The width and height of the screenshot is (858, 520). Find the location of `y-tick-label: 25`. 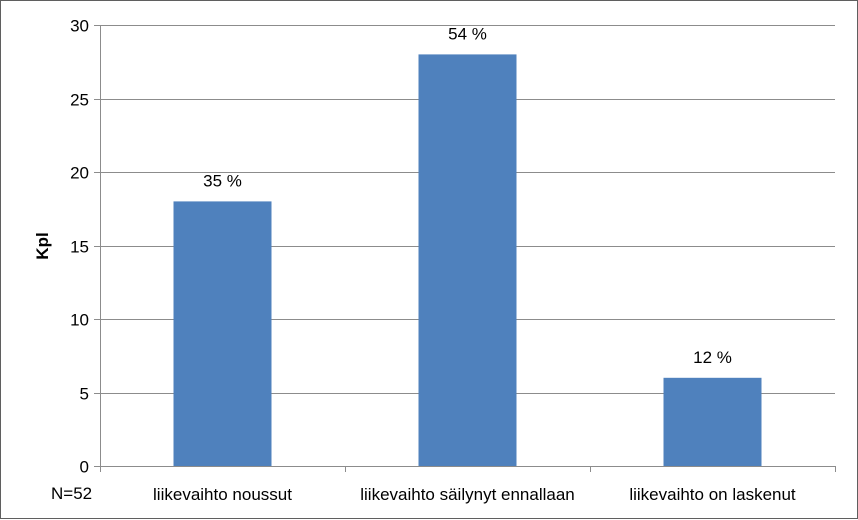

y-tick-label: 25 is located at coordinates (79, 100).